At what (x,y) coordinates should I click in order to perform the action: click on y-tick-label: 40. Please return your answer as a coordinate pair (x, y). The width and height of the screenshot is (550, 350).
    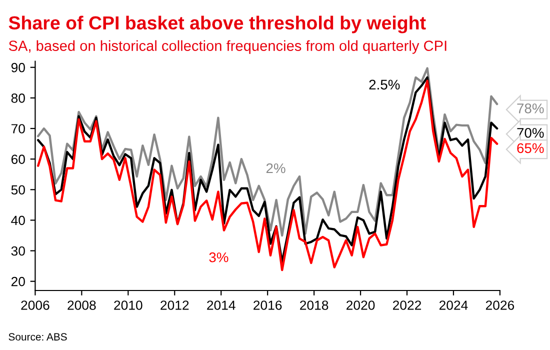
    Looking at the image, I should click on (18, 221).